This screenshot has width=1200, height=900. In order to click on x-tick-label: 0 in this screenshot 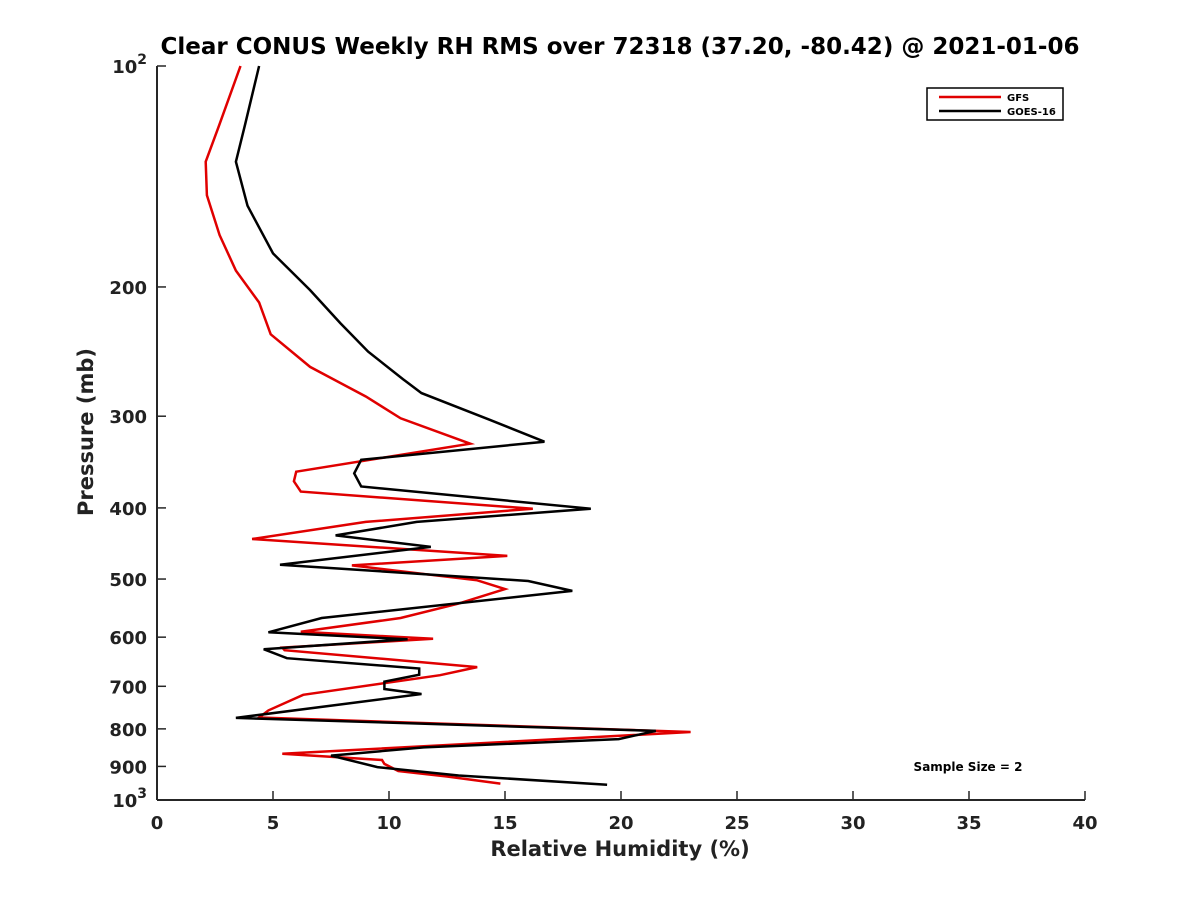, I will do `click(157, 823)`.